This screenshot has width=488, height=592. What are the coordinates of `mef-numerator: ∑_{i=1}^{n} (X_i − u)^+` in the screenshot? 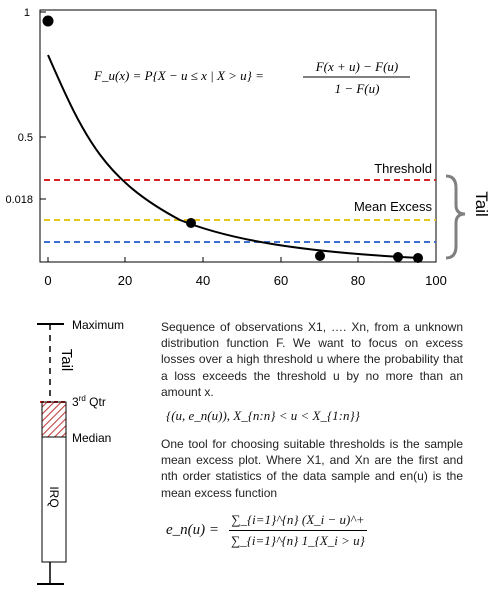 It's located at (298, 521).